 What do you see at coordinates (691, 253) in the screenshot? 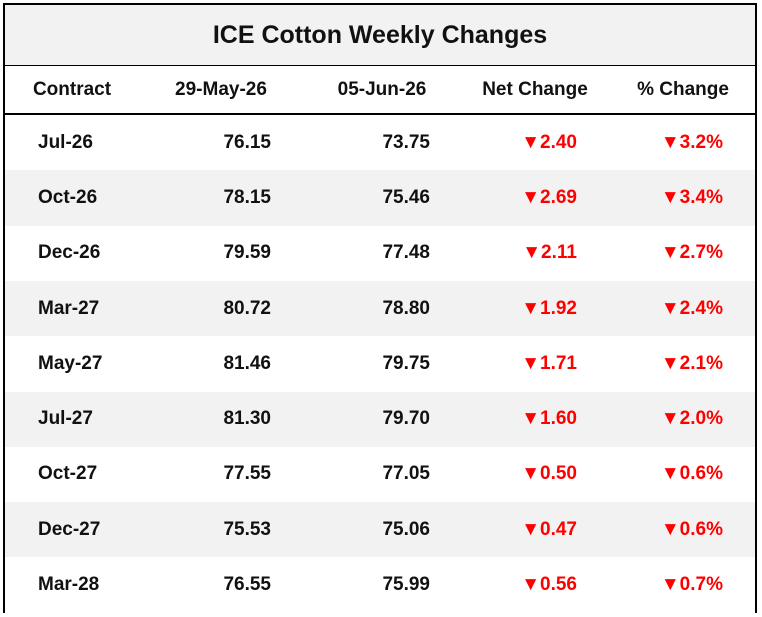
I see `change-cell: ▼2.7%` at bounding box center [691, 253].